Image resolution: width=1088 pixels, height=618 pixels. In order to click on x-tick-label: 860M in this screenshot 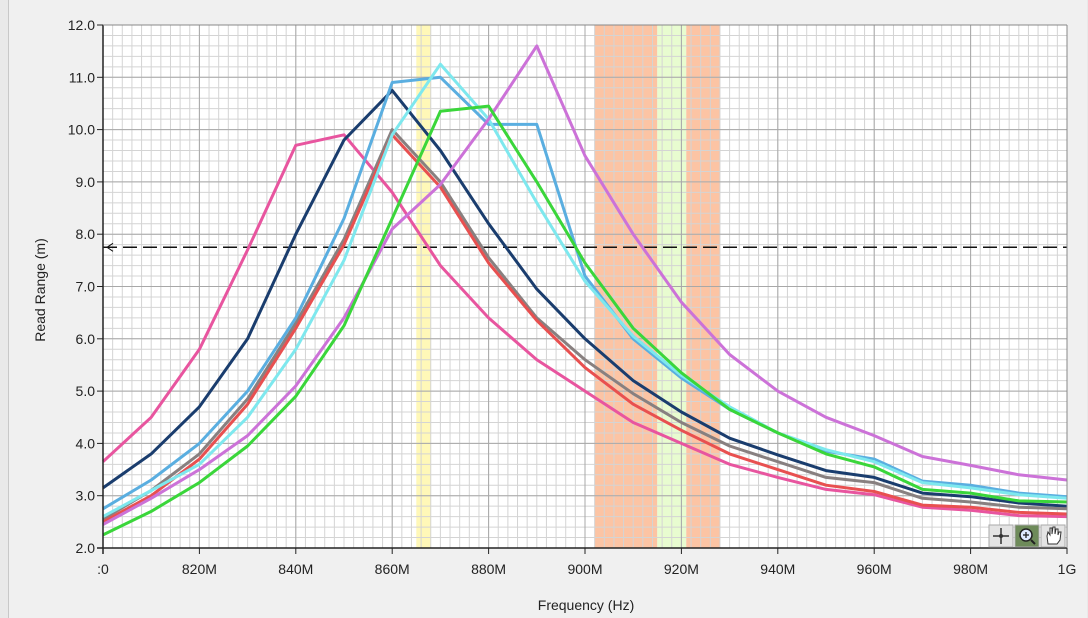, I will do `click(392, 569)`.